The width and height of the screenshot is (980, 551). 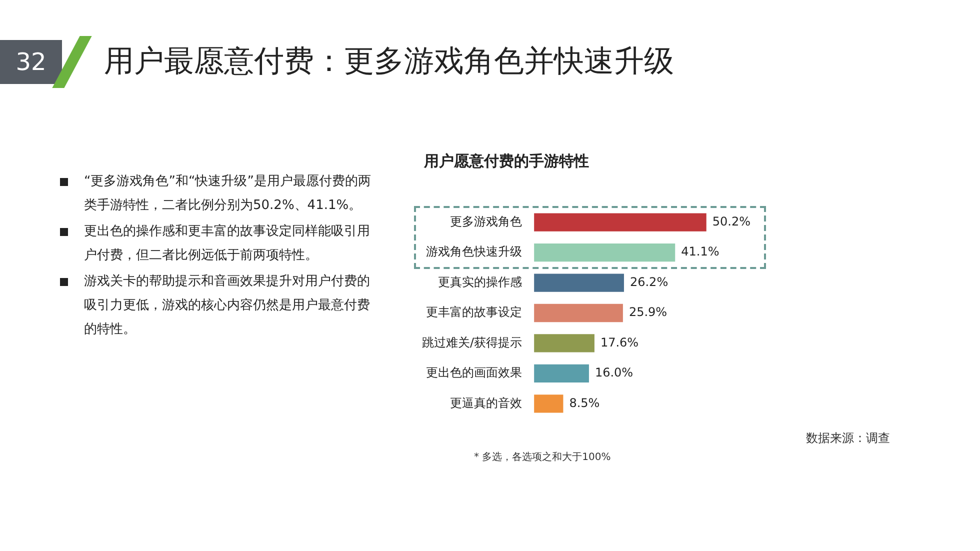 What do you see at coordinates (542, 457) in the screenshot?
I see `text: * 多选，各选项之和大于100%` at bounding box center [542, 457].